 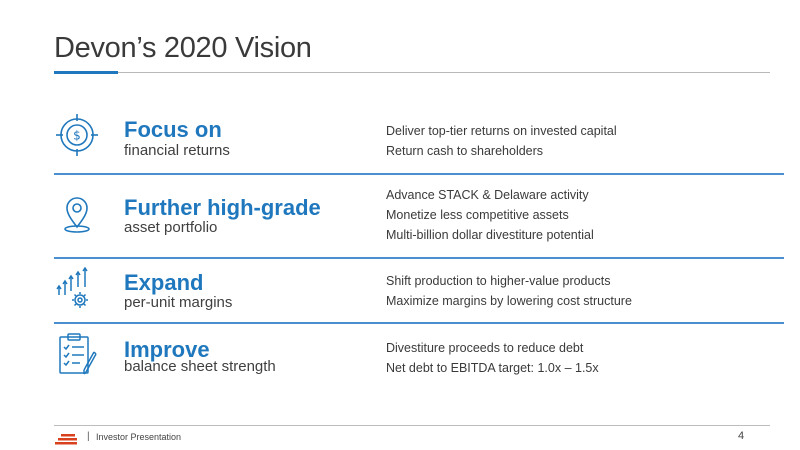 I want to click on map-pin-icon, so click(x=77, y=214).